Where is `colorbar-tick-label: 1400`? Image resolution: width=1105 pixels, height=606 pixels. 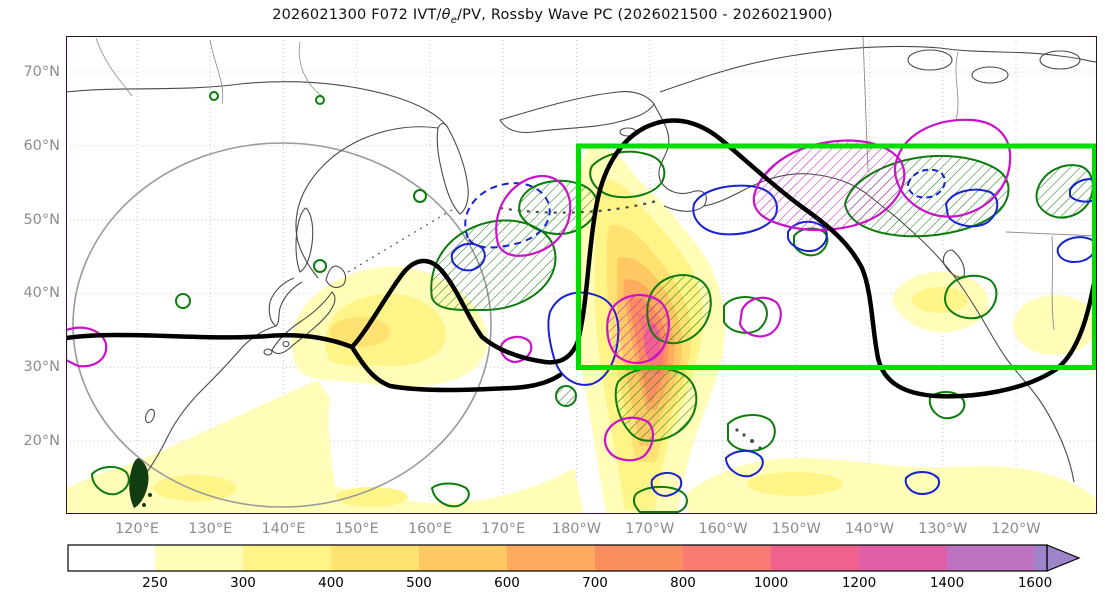 colorbar-tick-label: 1400 is located at coordinates (947, 583).